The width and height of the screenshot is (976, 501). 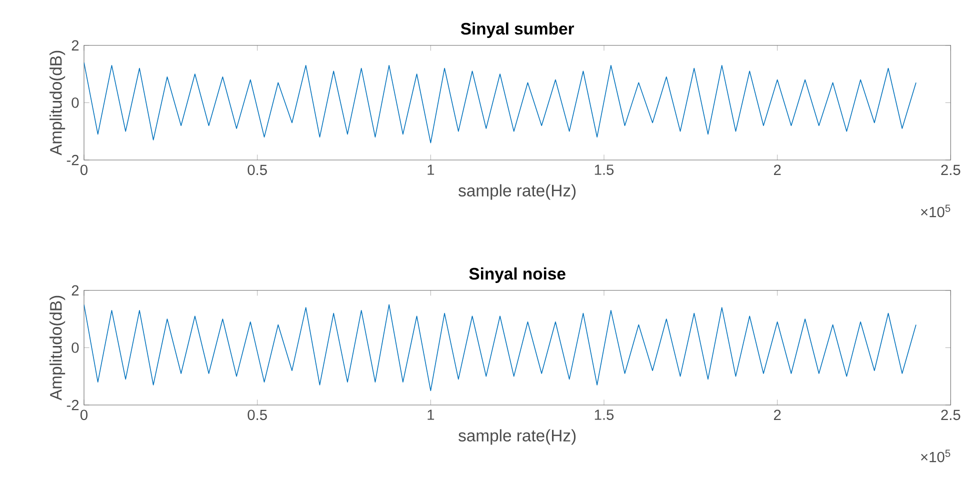 What do you see at coordinates (517, 30) in the screenshot?
I see `chart-title: Sinyal sumber` at bounding box center [517, 30].